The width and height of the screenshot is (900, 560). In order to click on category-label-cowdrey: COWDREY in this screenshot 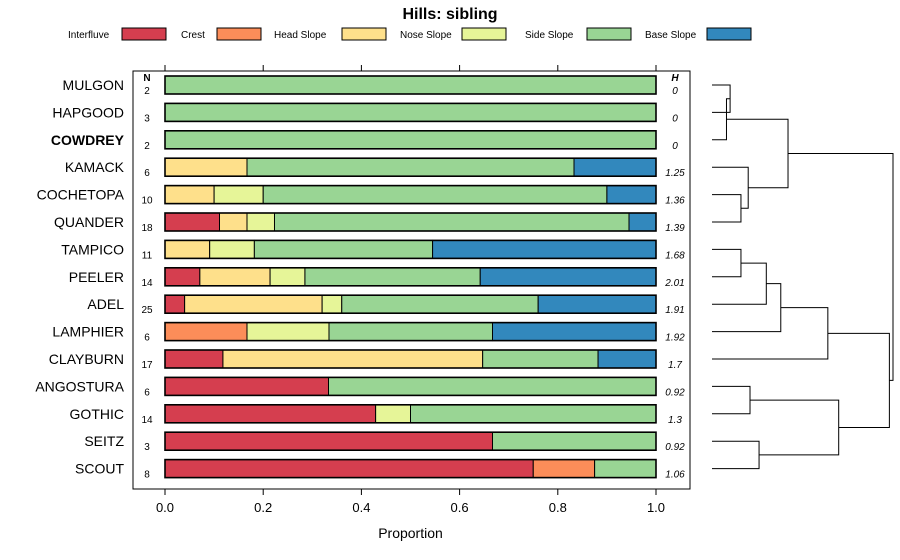, I will do `click(88, 140)`.